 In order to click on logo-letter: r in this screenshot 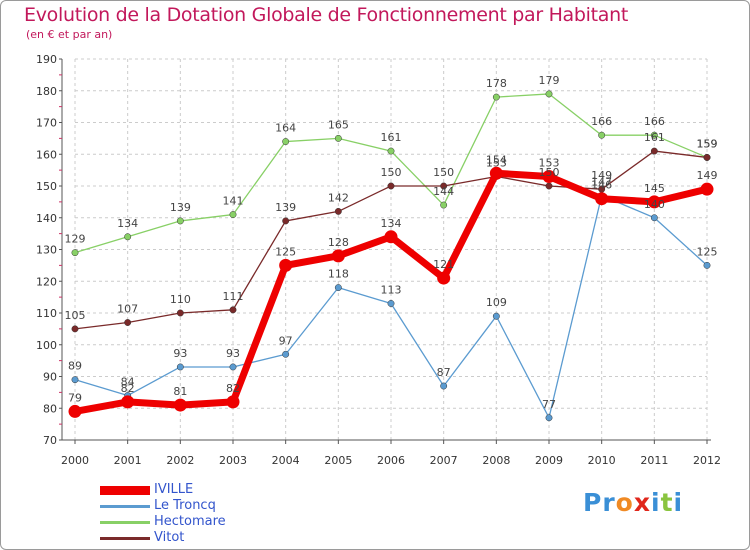, I will do `click(609, 502)`.